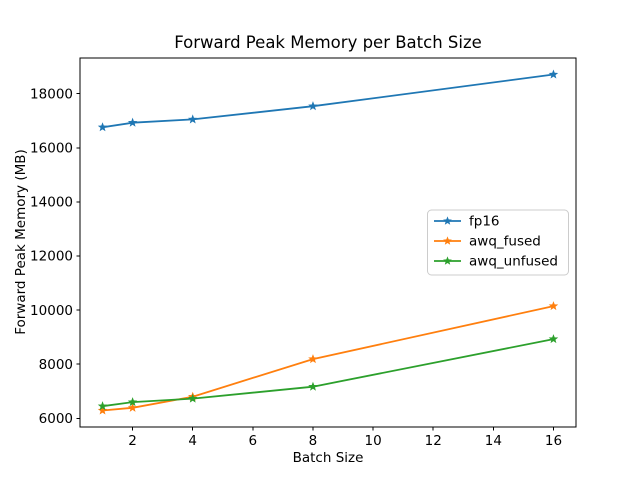 The width and height of the screenshot is (640, 480). Describe the element at coordinates (328, 373) in the screenshot. I see `series-line-awq_unfused` at that location.